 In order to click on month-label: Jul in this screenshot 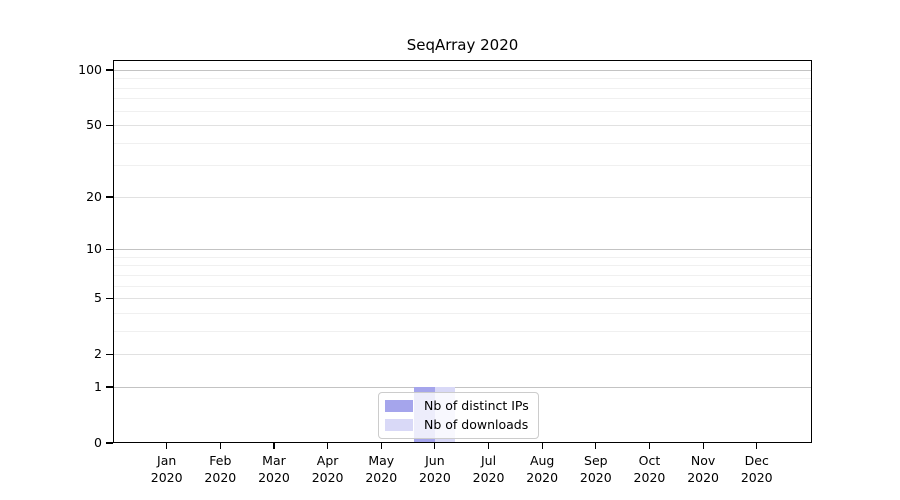, I will do `click(488, 460)`.